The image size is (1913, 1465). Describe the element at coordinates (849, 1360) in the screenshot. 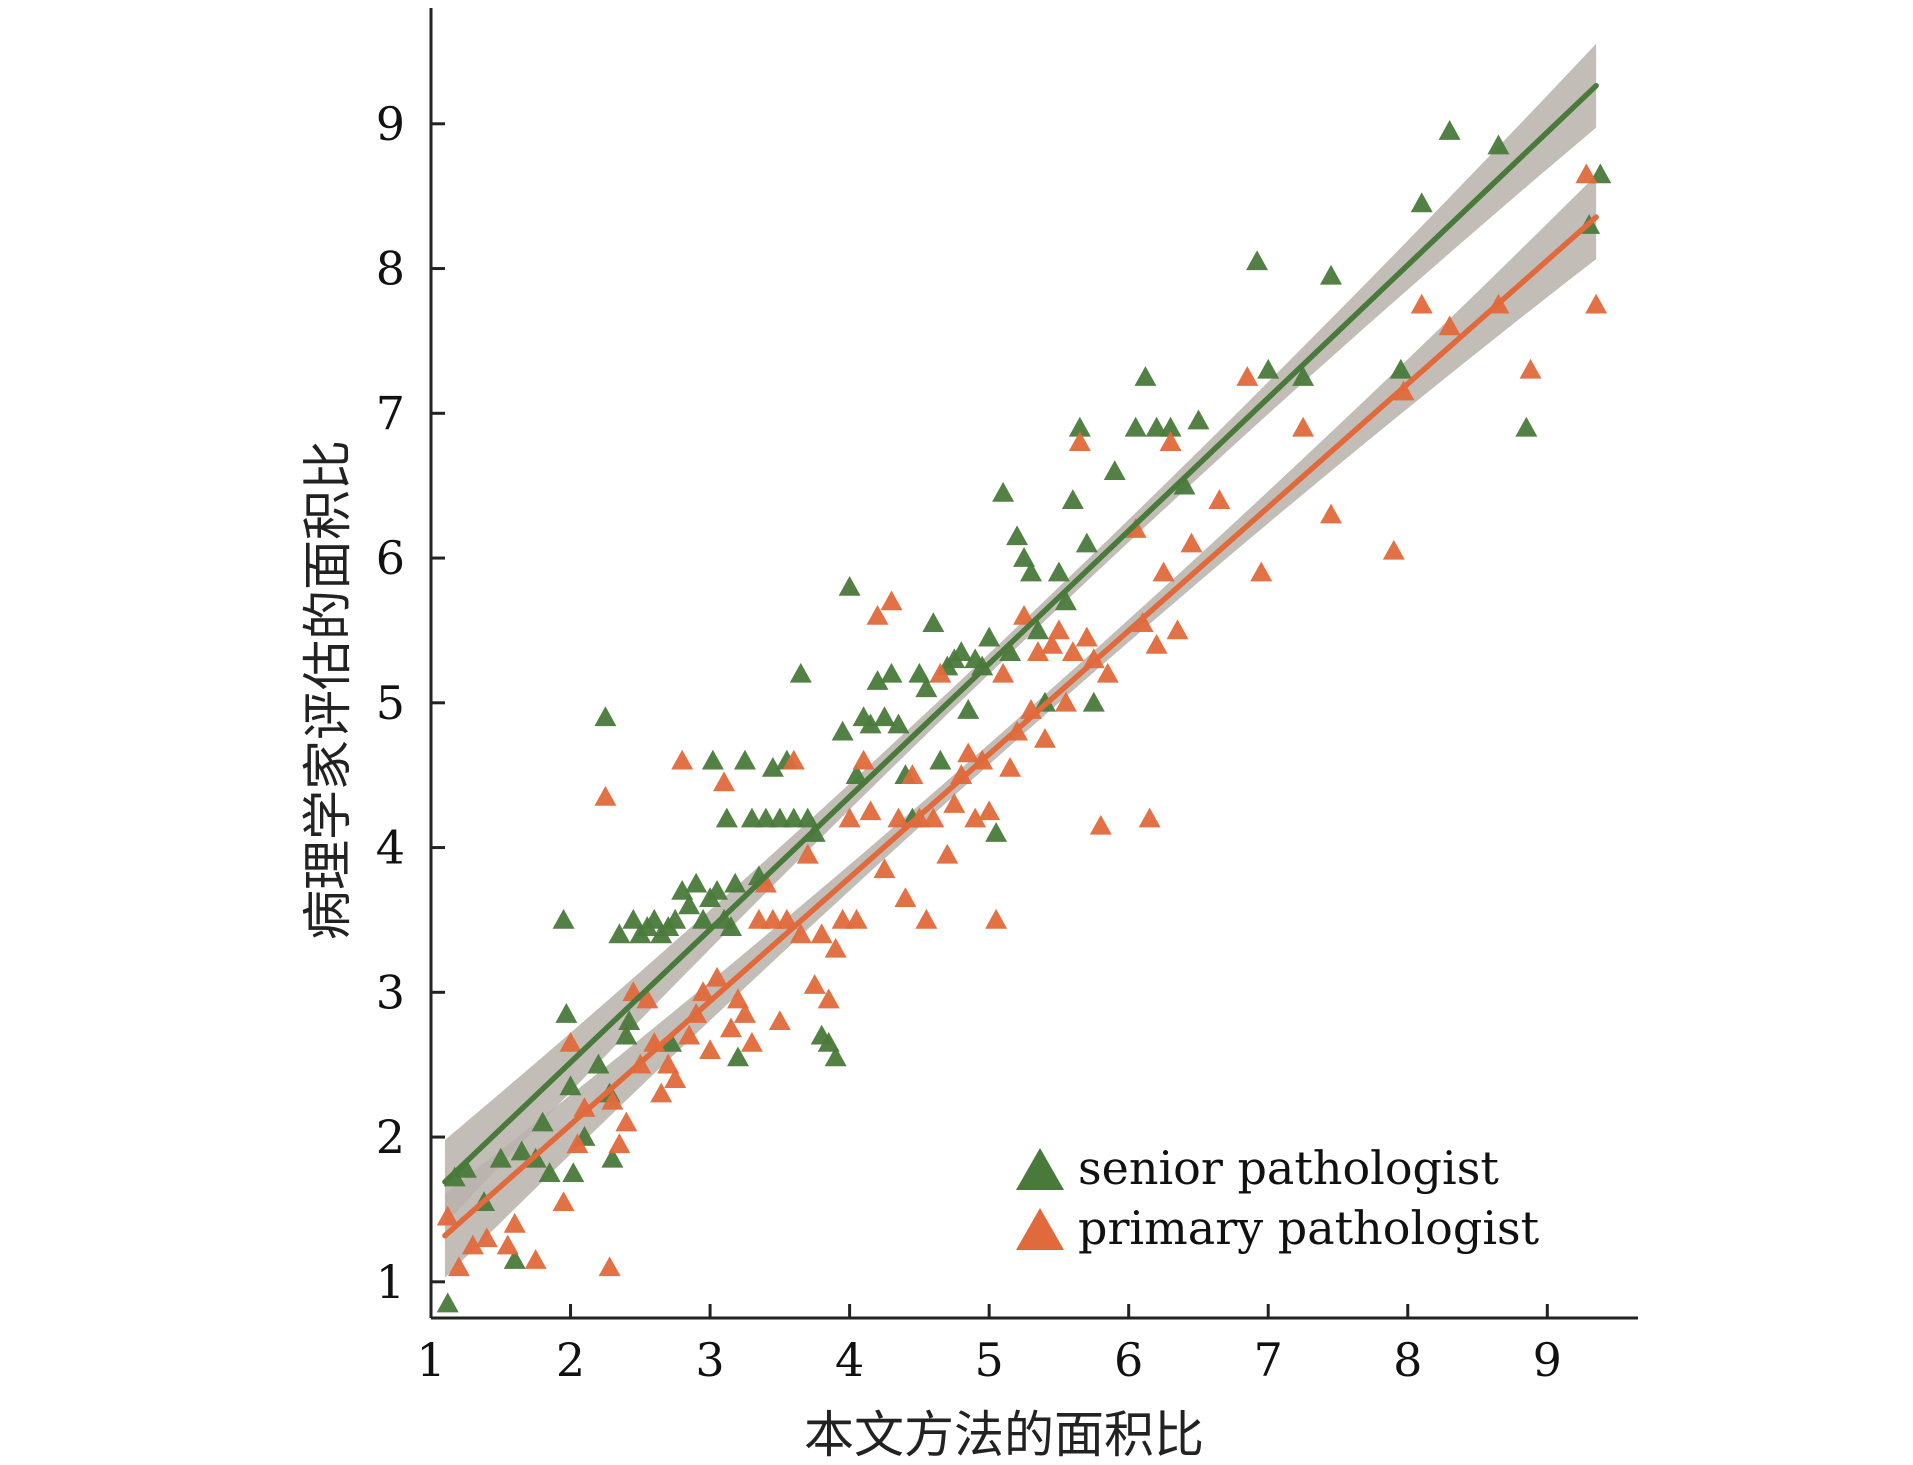

I see `x-tick-label: 4` at that location.